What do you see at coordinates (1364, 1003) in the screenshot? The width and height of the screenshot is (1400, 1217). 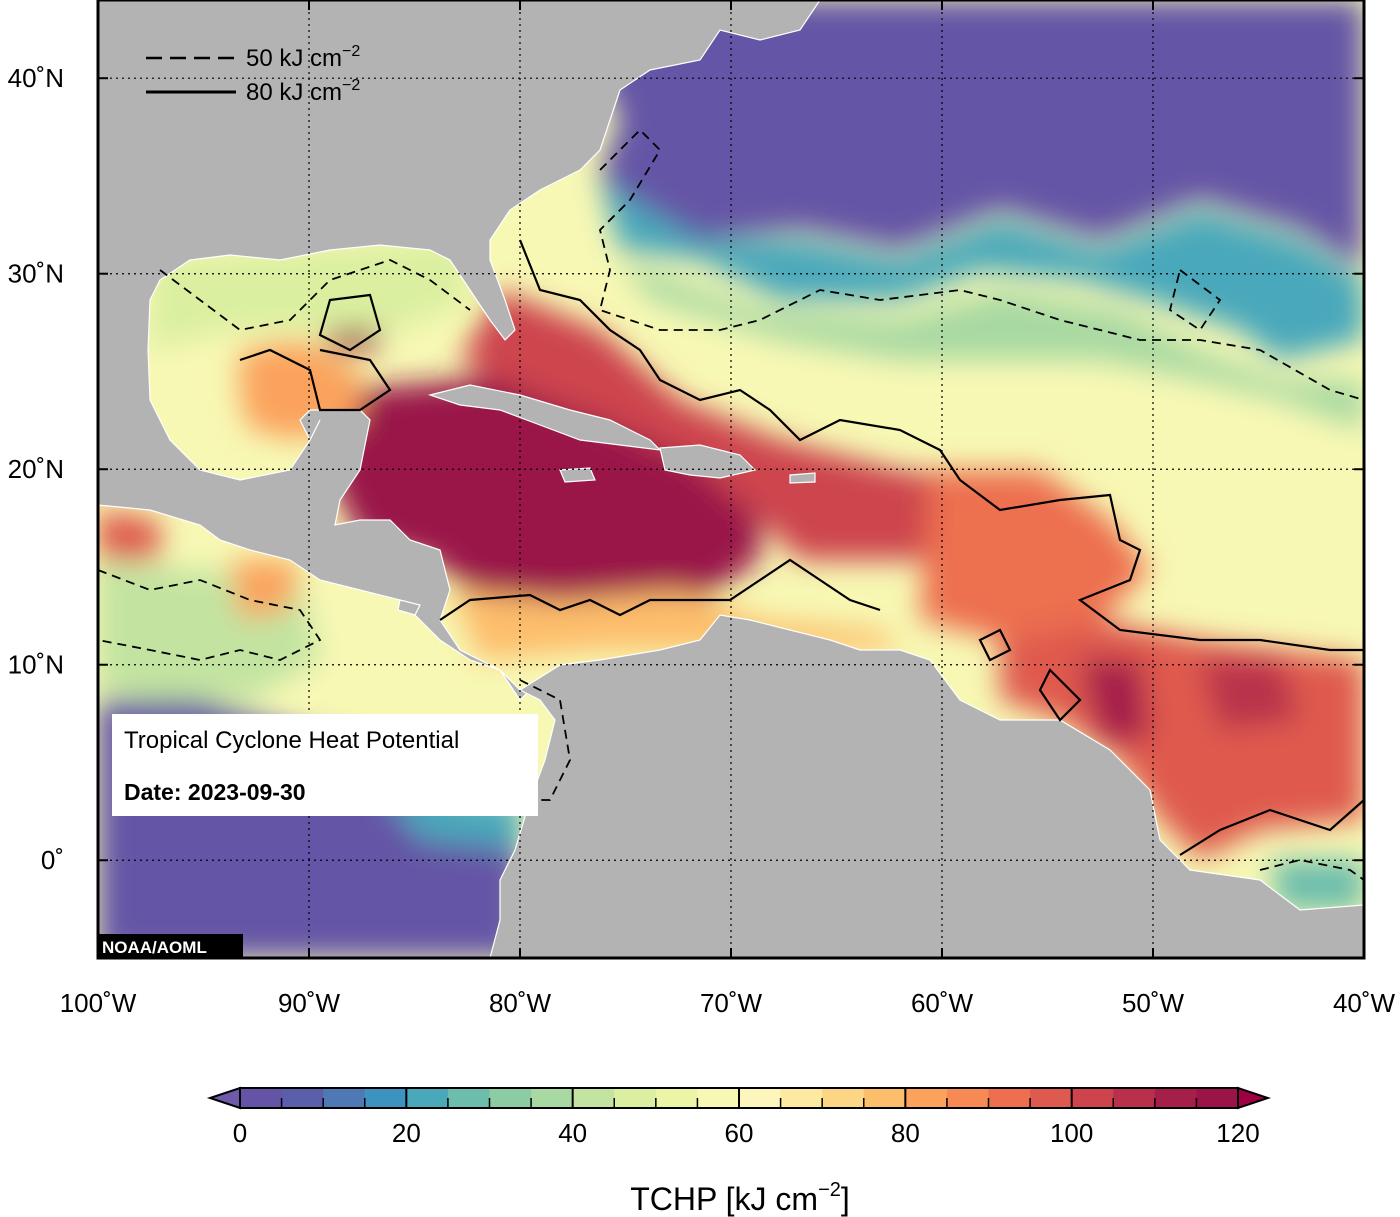 I see `lon-tick-label: 40˚W` at bounding box center [1364, 1003].